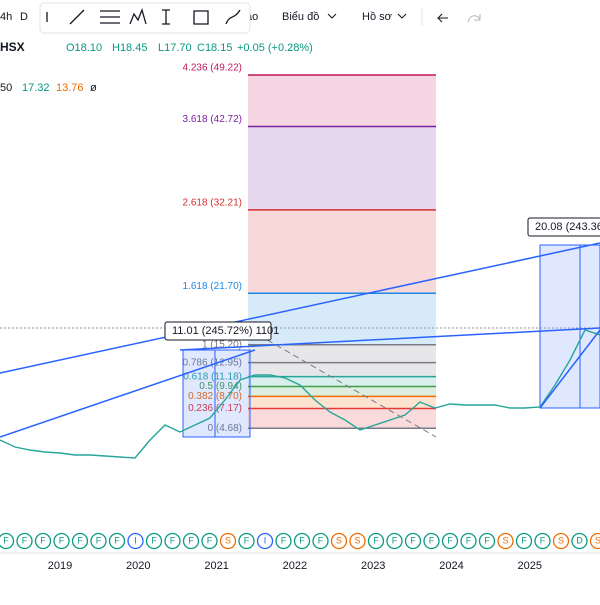  I want to click on drawing-toolbar, so click(145, 18).